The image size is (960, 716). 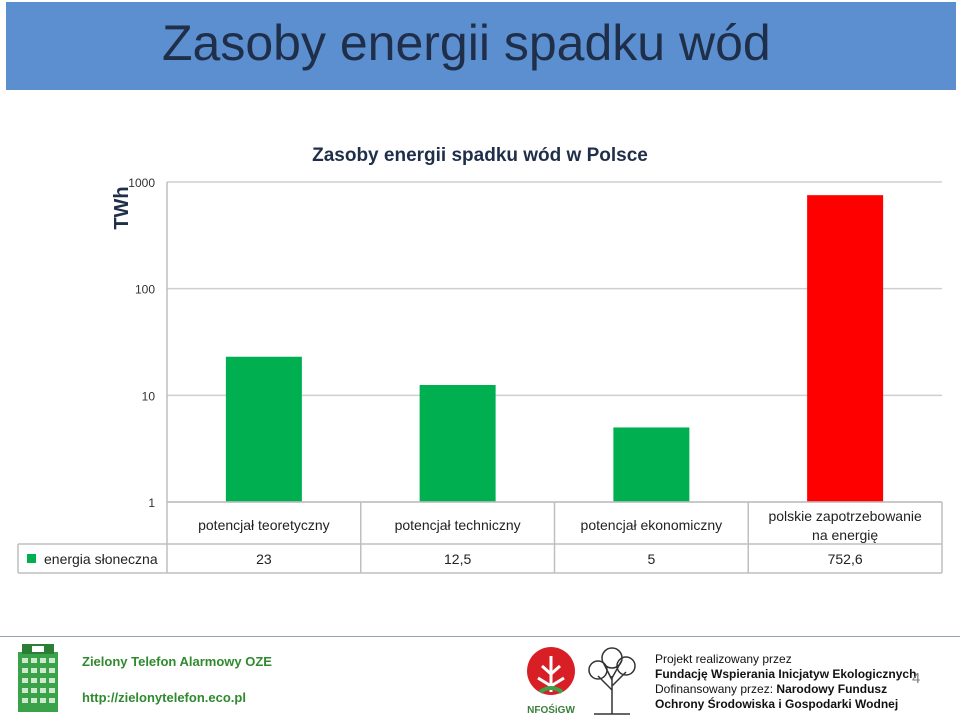 What do you see at coordinates (466, 43) in the screenshot?
I see `slide-title: Zasoby energii spadku wód` at bounding box center [466, 43].